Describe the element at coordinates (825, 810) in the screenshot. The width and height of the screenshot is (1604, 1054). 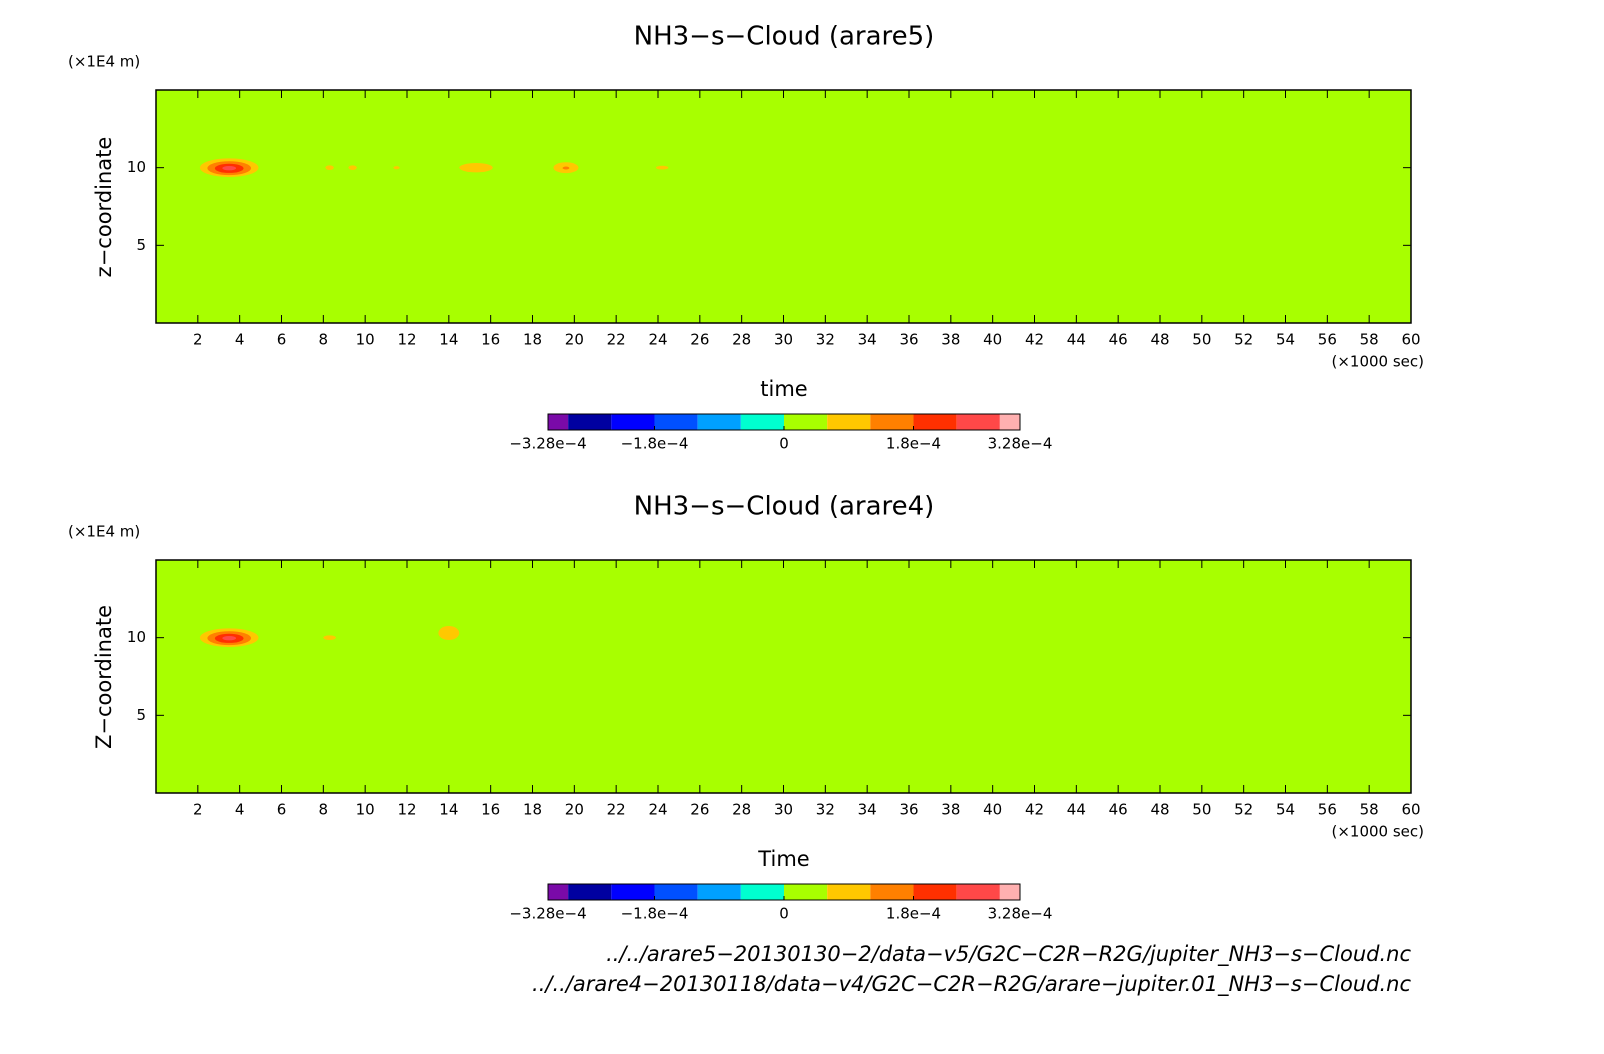
I see `x-tick-label: 32` at that location.